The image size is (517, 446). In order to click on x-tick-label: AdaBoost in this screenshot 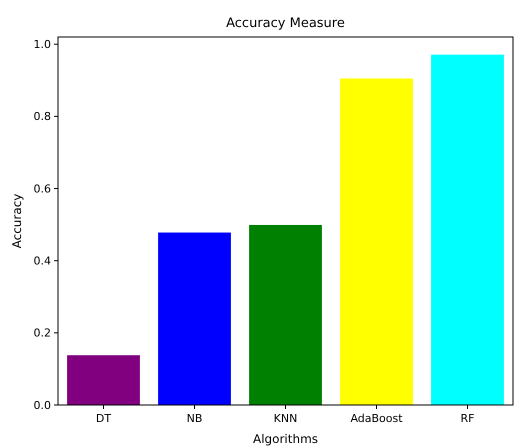, I will do `click(377, 418)`.